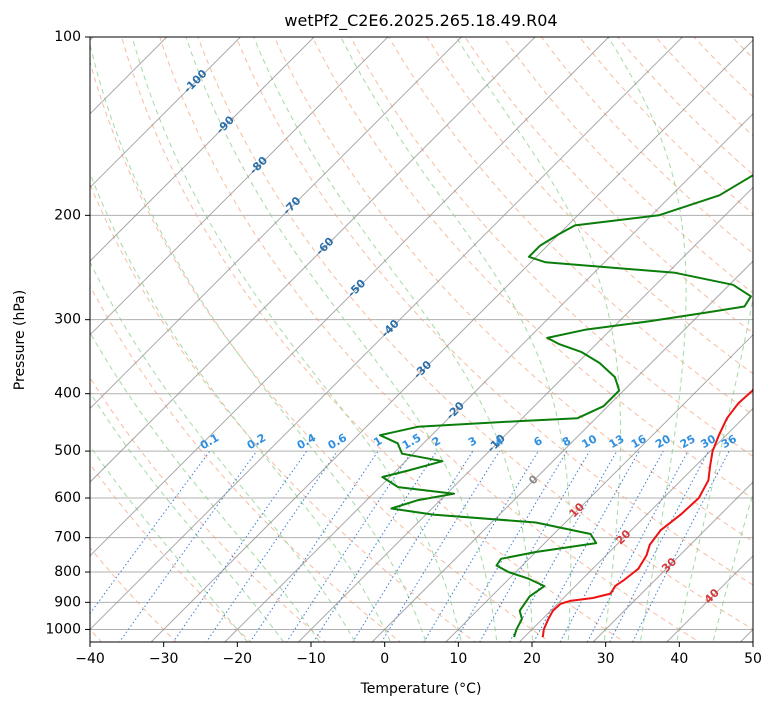 This screenshot has height=708, width=775. I want to click on x-tick-label: 30, so click(606, 659).